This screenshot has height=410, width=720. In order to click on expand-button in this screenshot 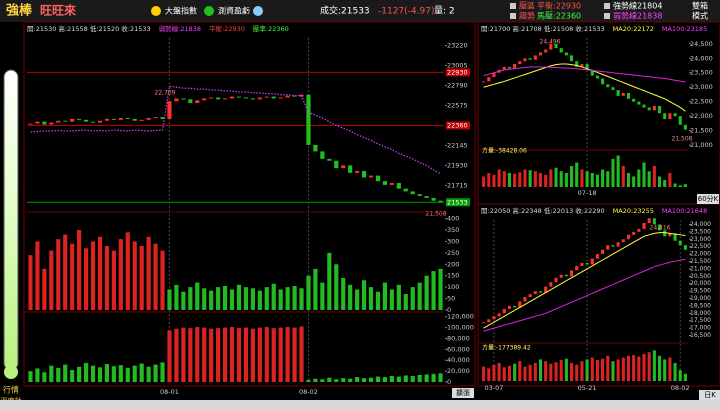, I will do `click(463, 393)`.